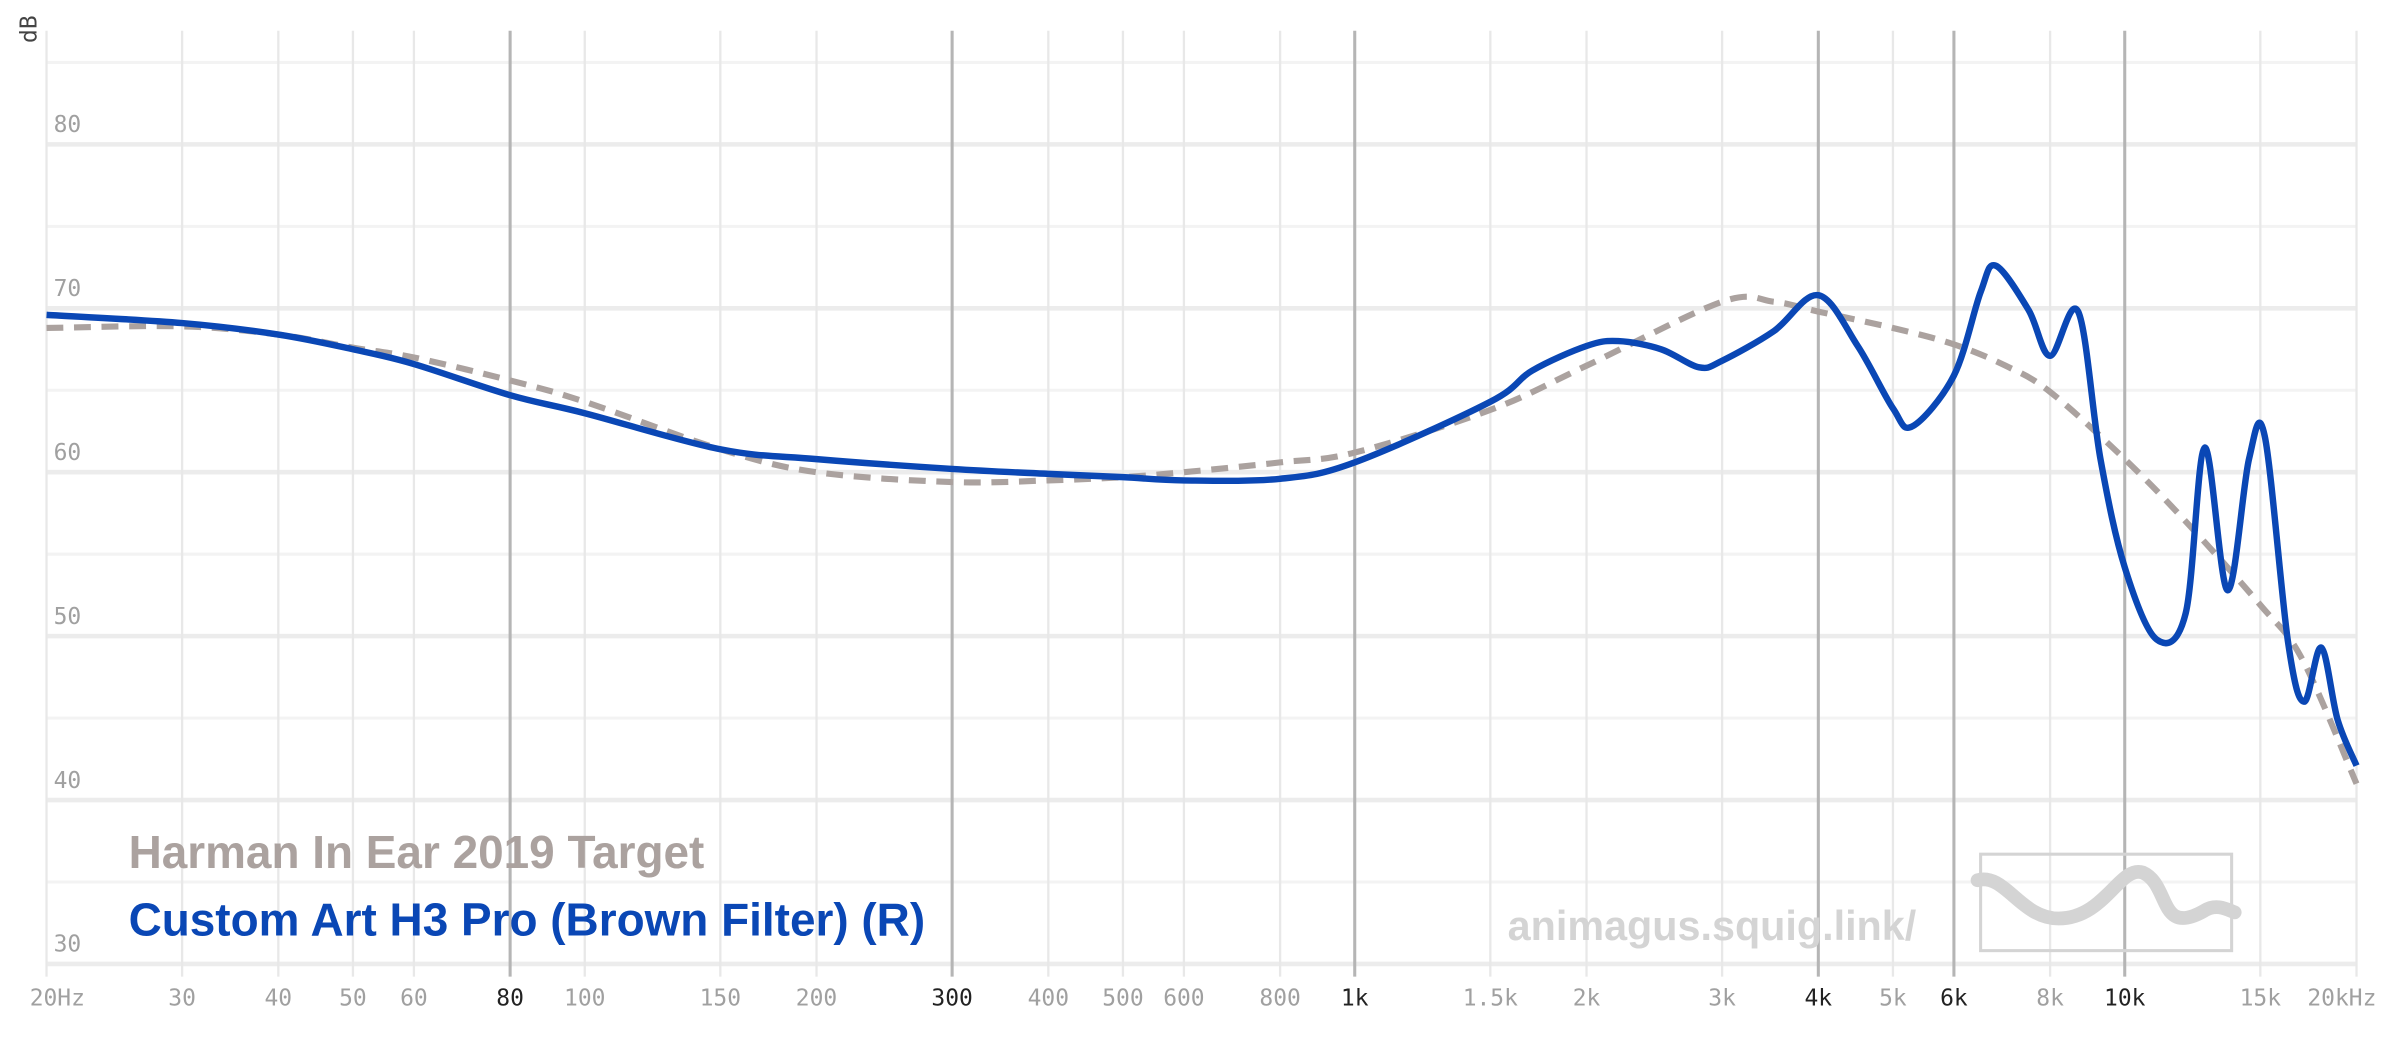 Image resolution: width=2400 pixels, height=1038 pixels. Describe the element at coordinates (68, 453) in the screenshot. I see `y-tick-label: 60` at that location.